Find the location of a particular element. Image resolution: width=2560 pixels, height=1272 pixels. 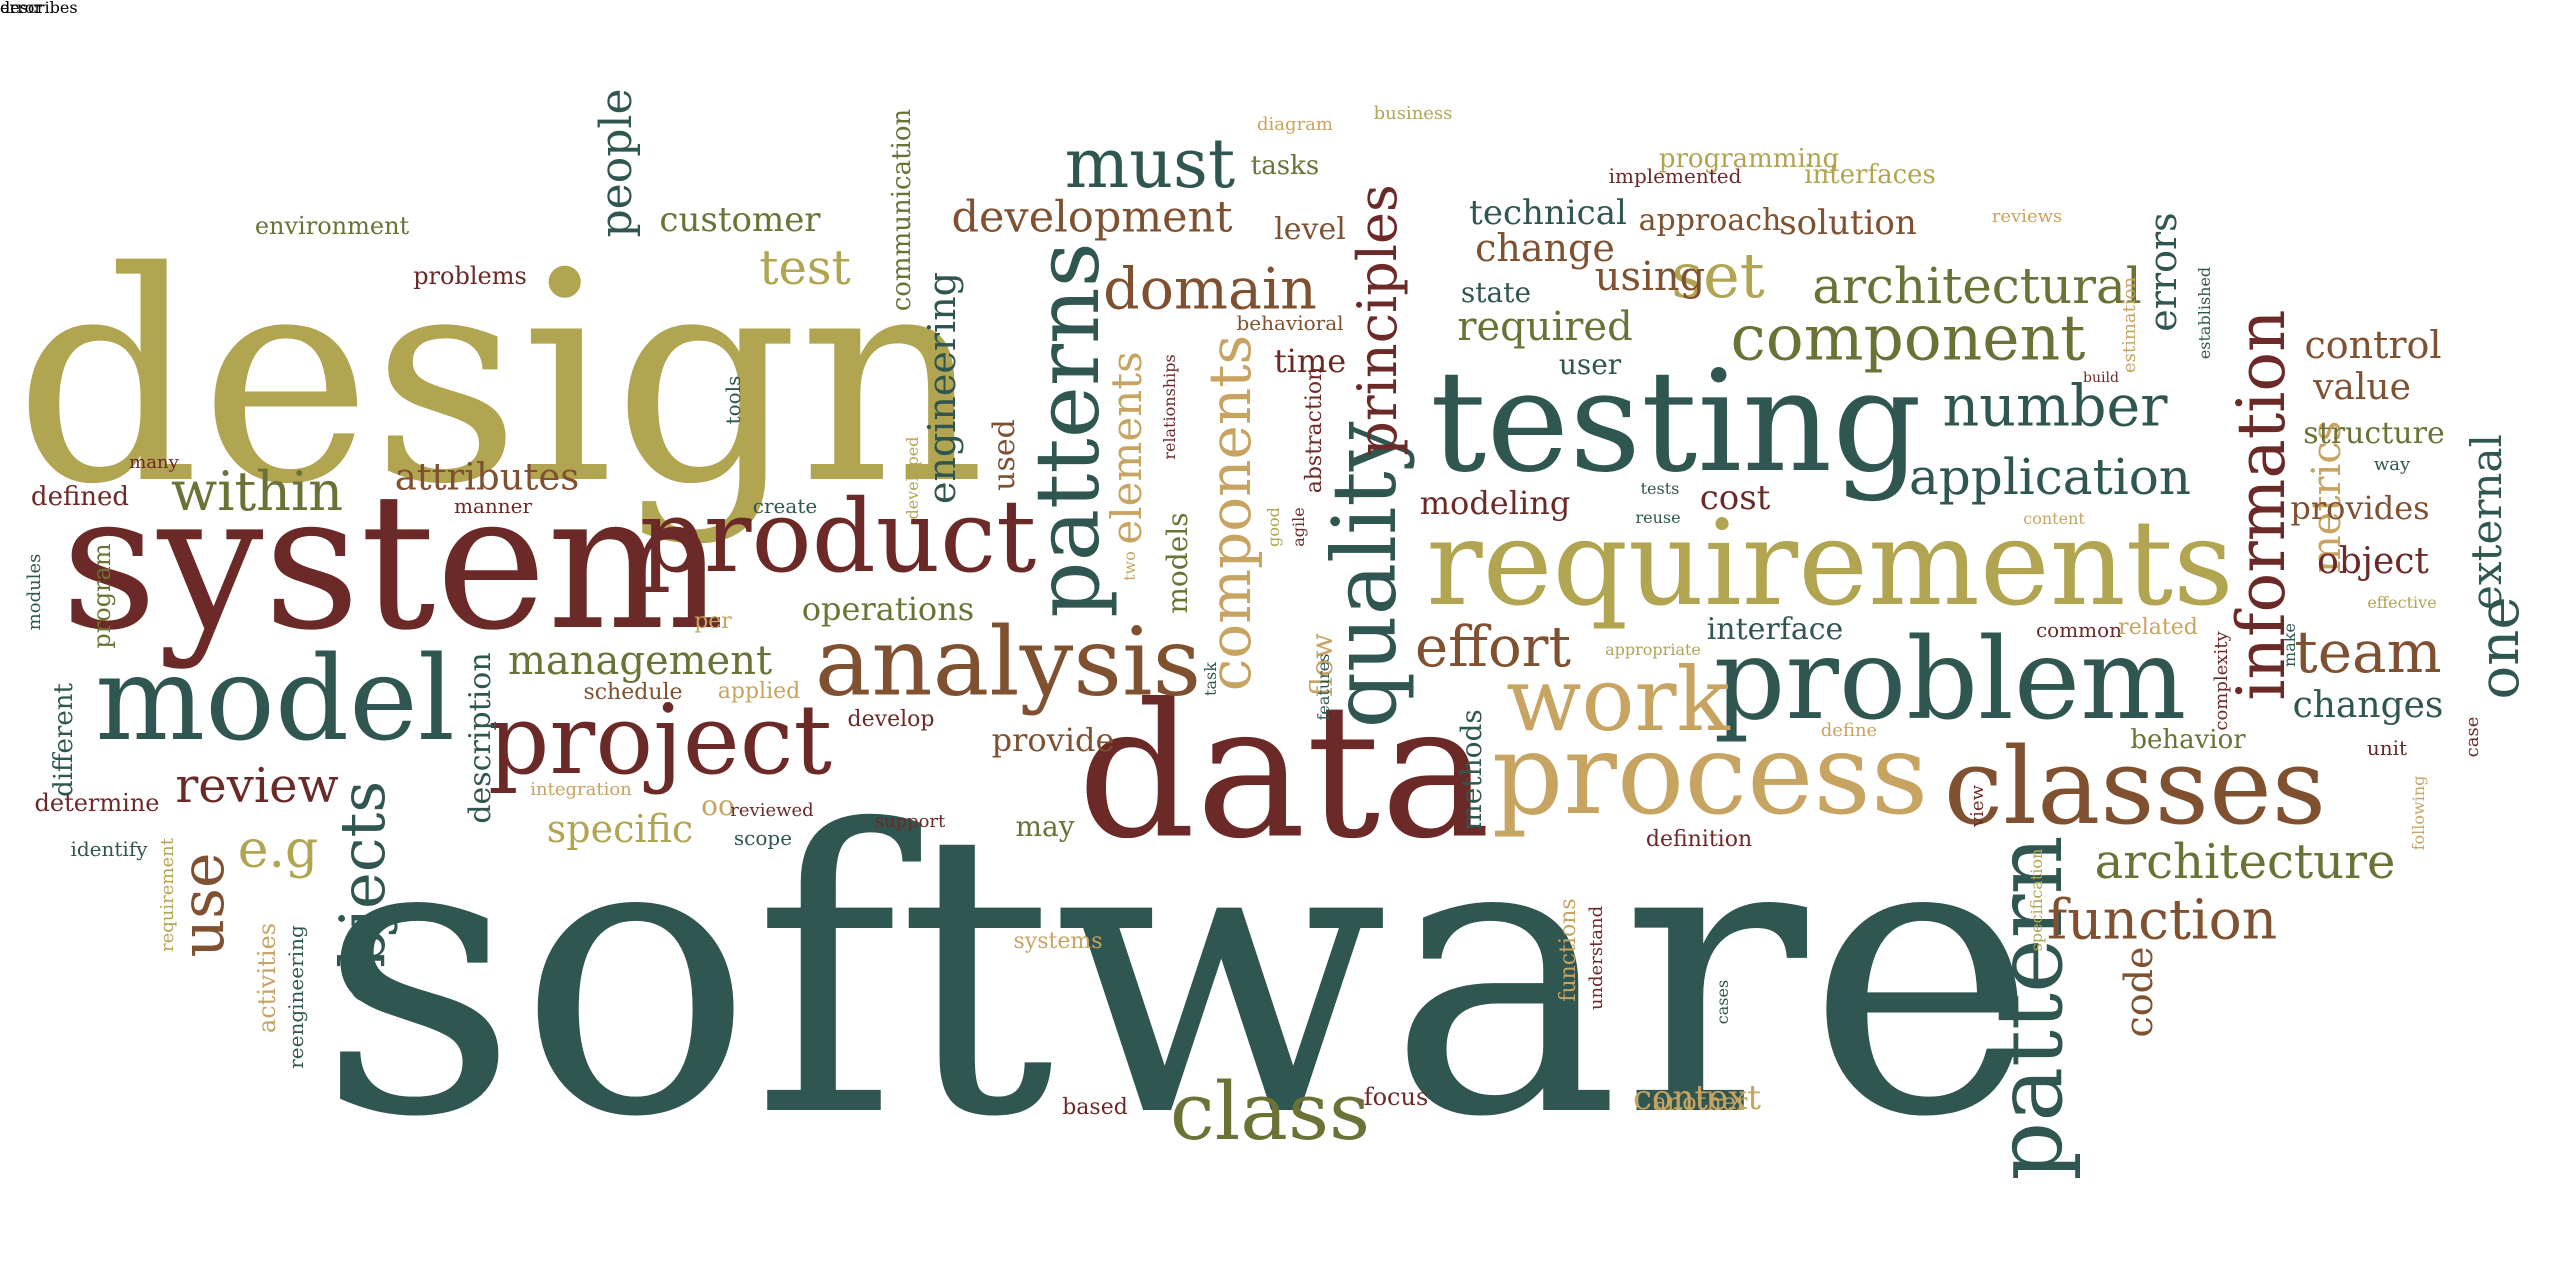

word-effective: effective is located at coordinates (2402, 602).